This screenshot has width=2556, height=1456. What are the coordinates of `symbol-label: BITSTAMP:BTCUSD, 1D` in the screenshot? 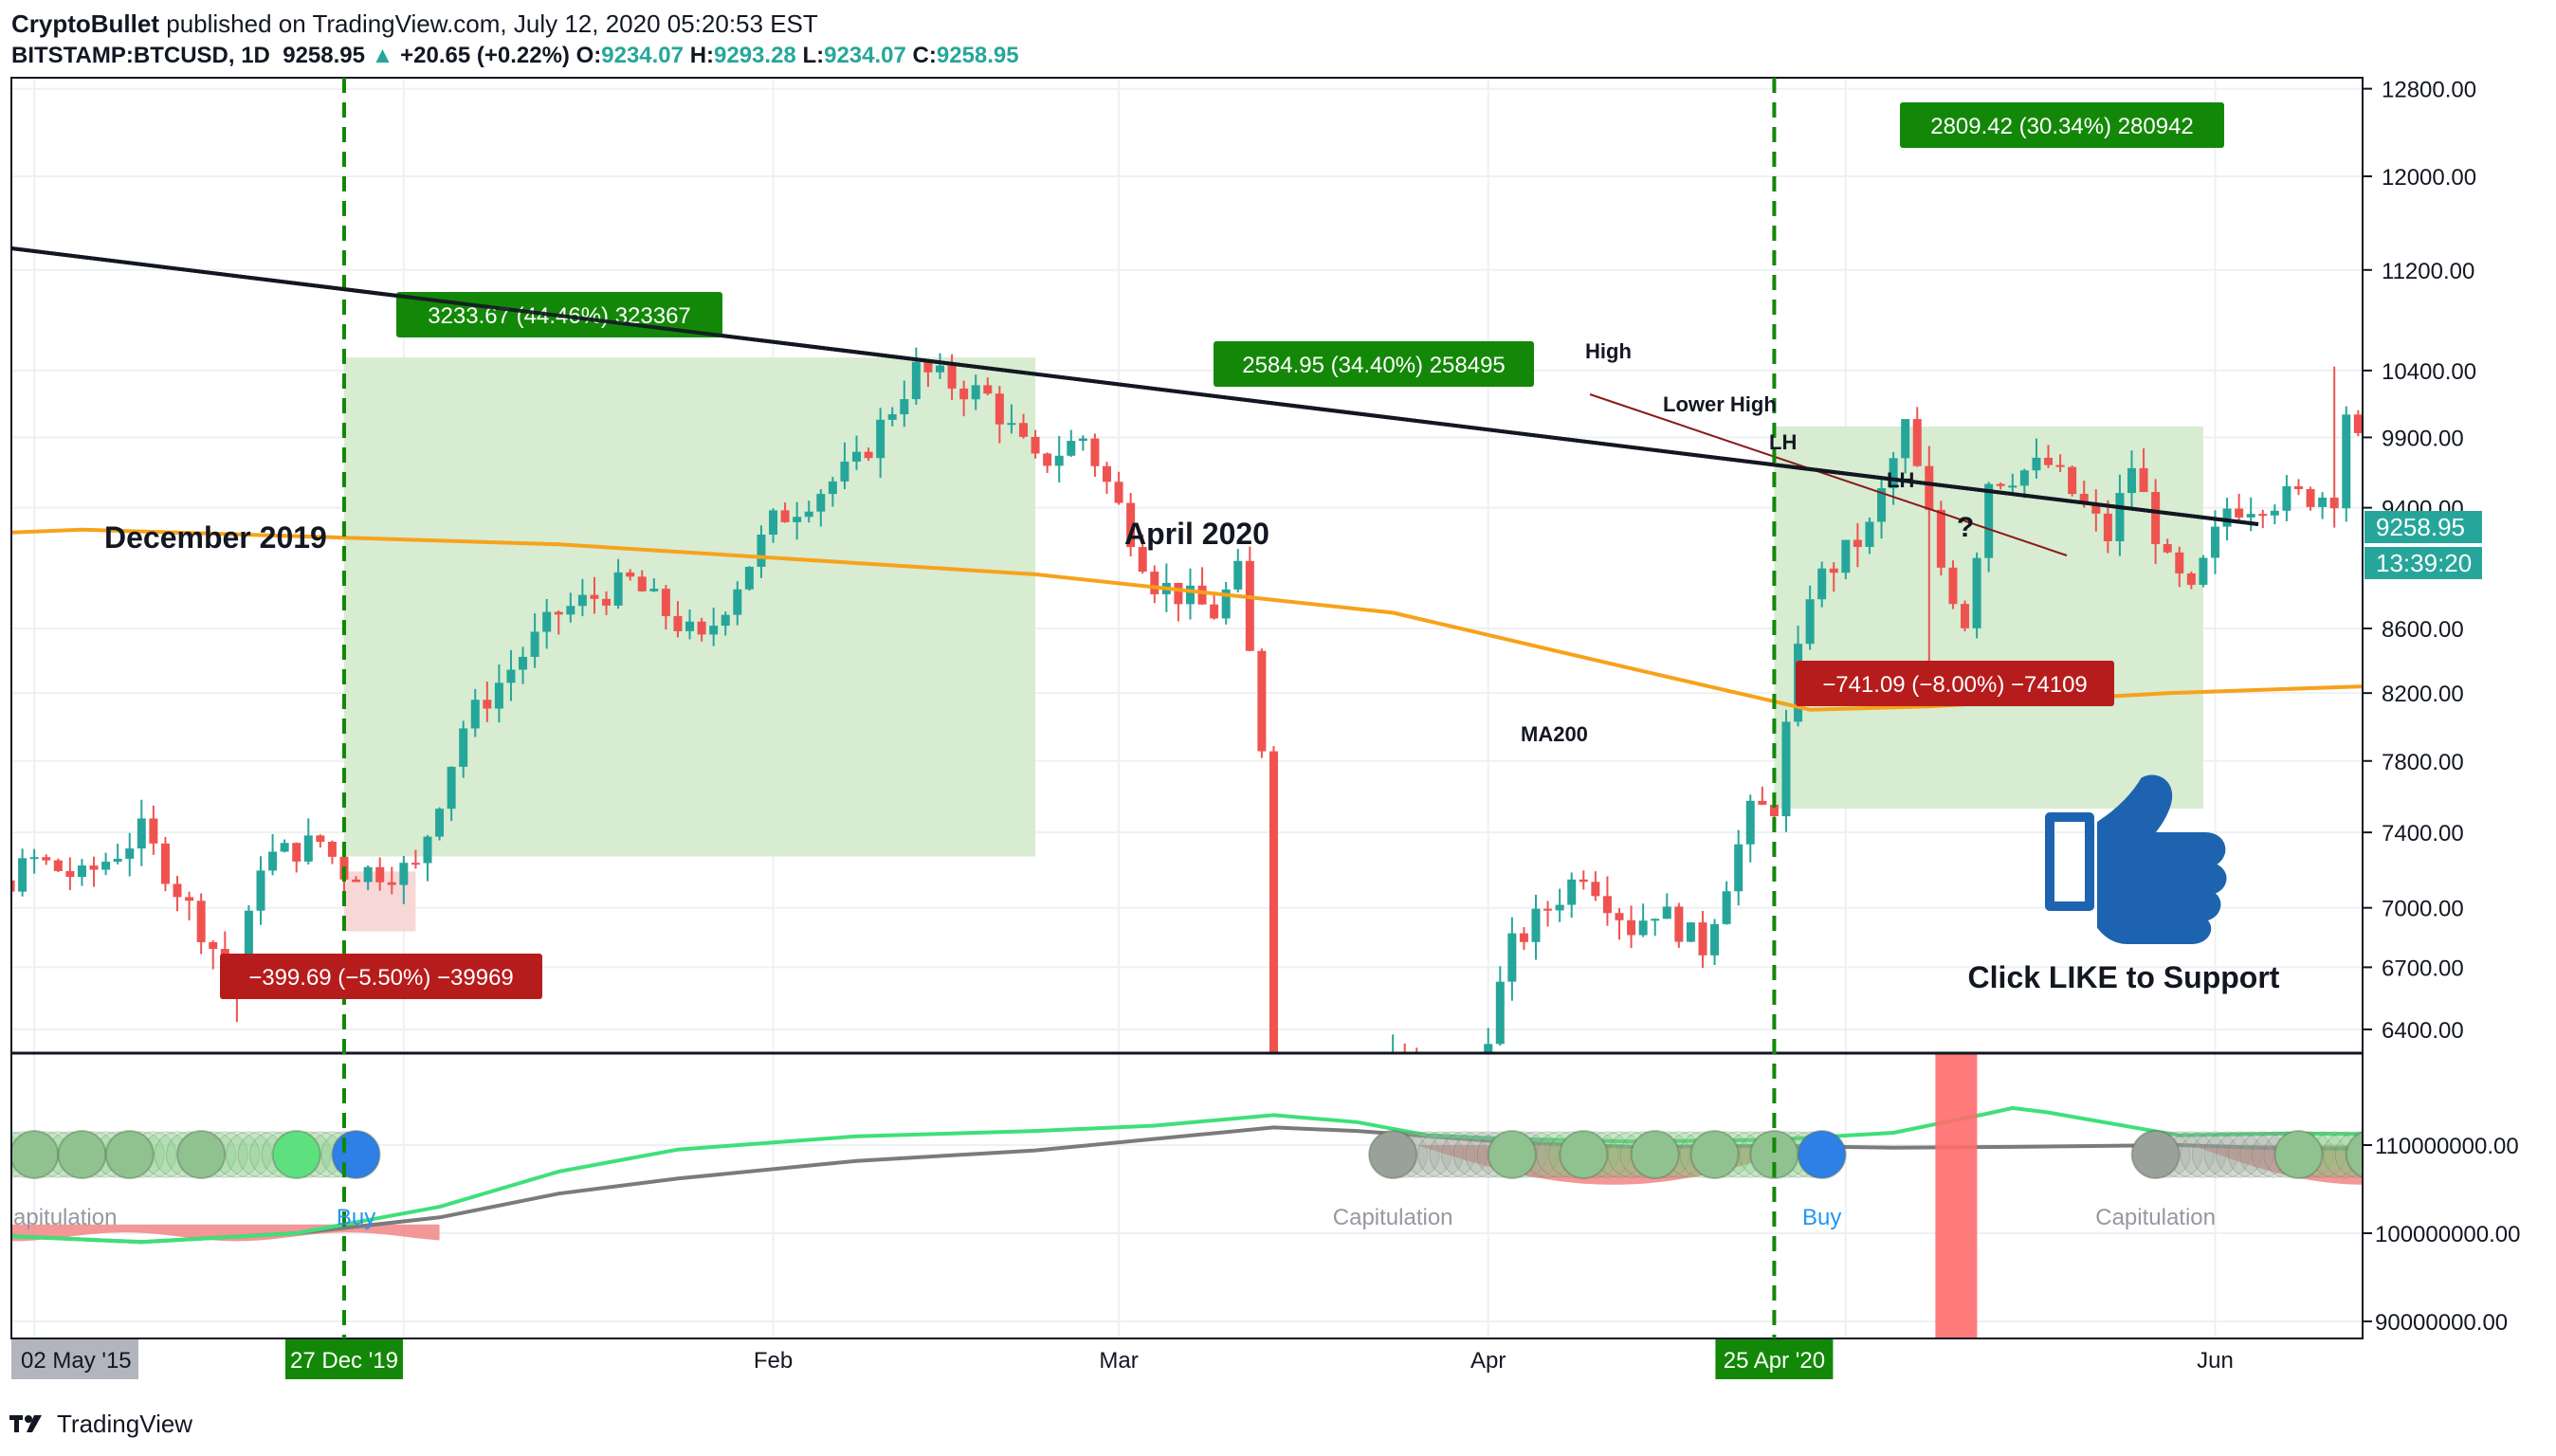 It's located at (140, 55).